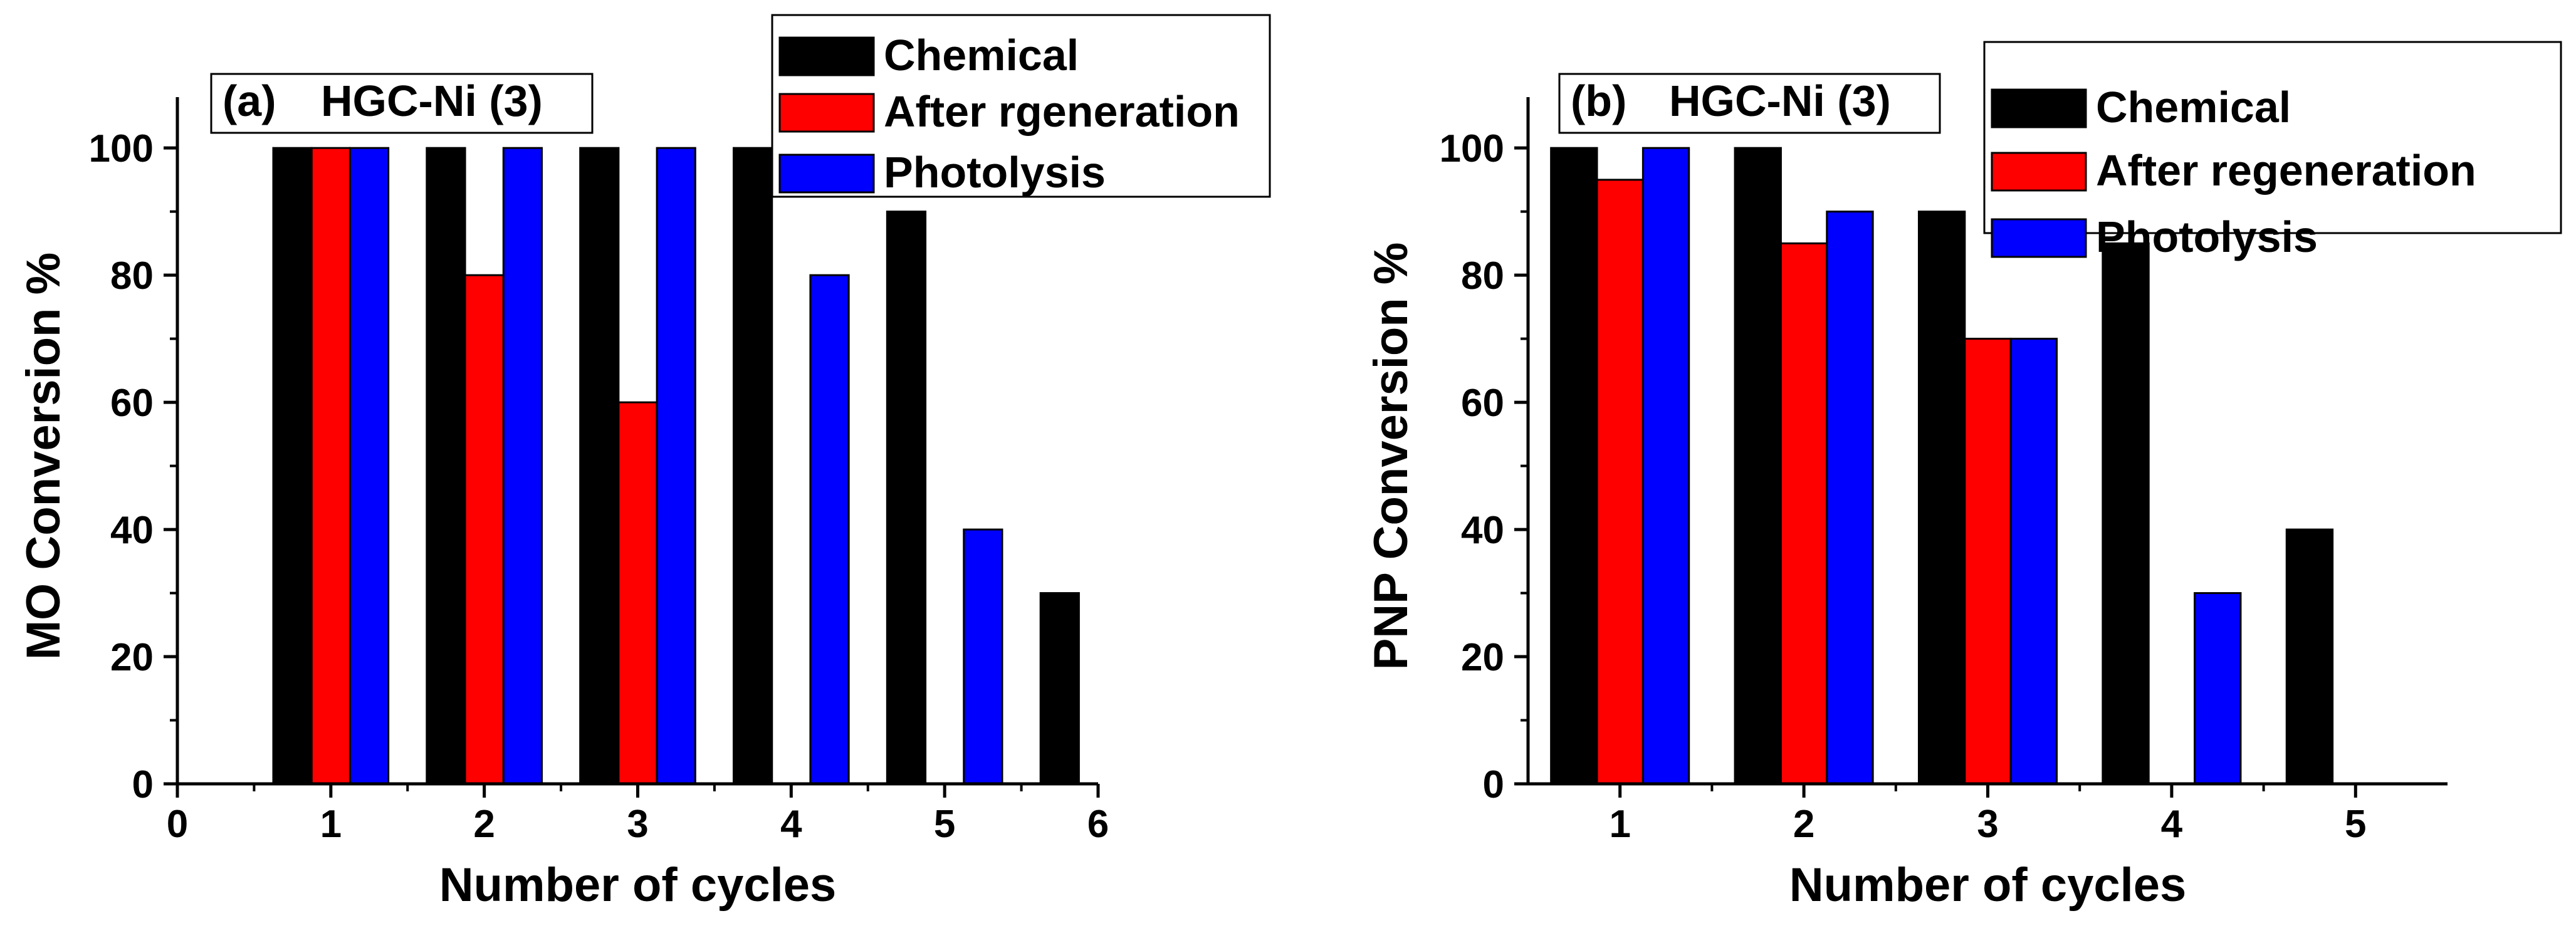  What do you see at coordinates (249, 100) in the screenshot?
I see `panel-label: (a)` at bounding box center [249, 100].